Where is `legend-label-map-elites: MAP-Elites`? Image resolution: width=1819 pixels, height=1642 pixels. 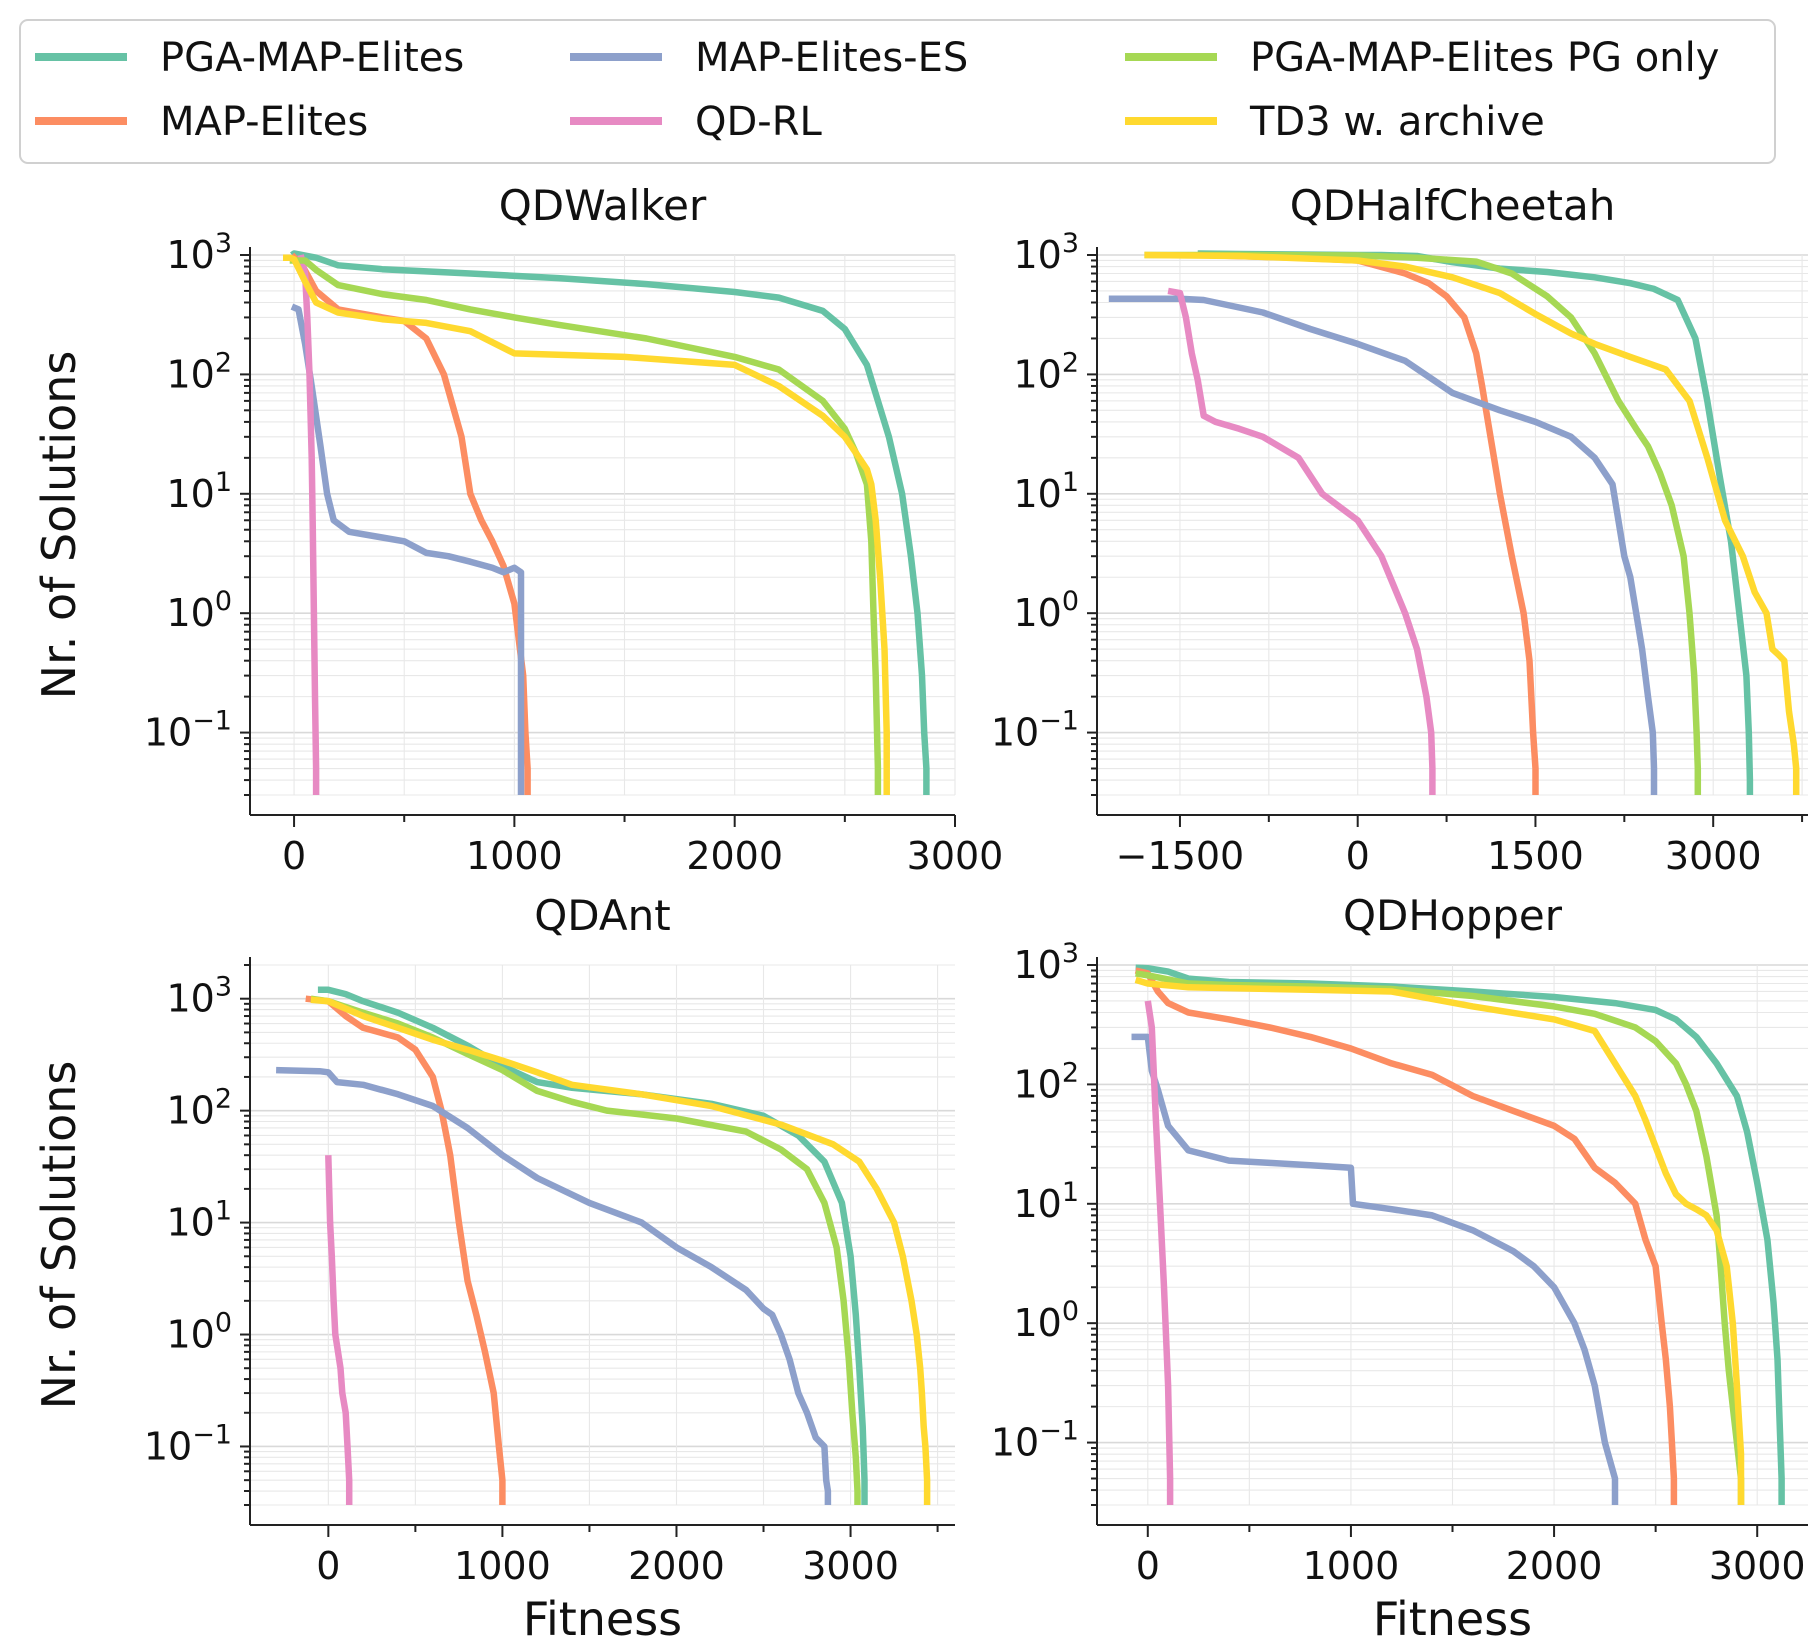
legend-label-map-elites: MAP-Elites is located at coordinates (264, 122).